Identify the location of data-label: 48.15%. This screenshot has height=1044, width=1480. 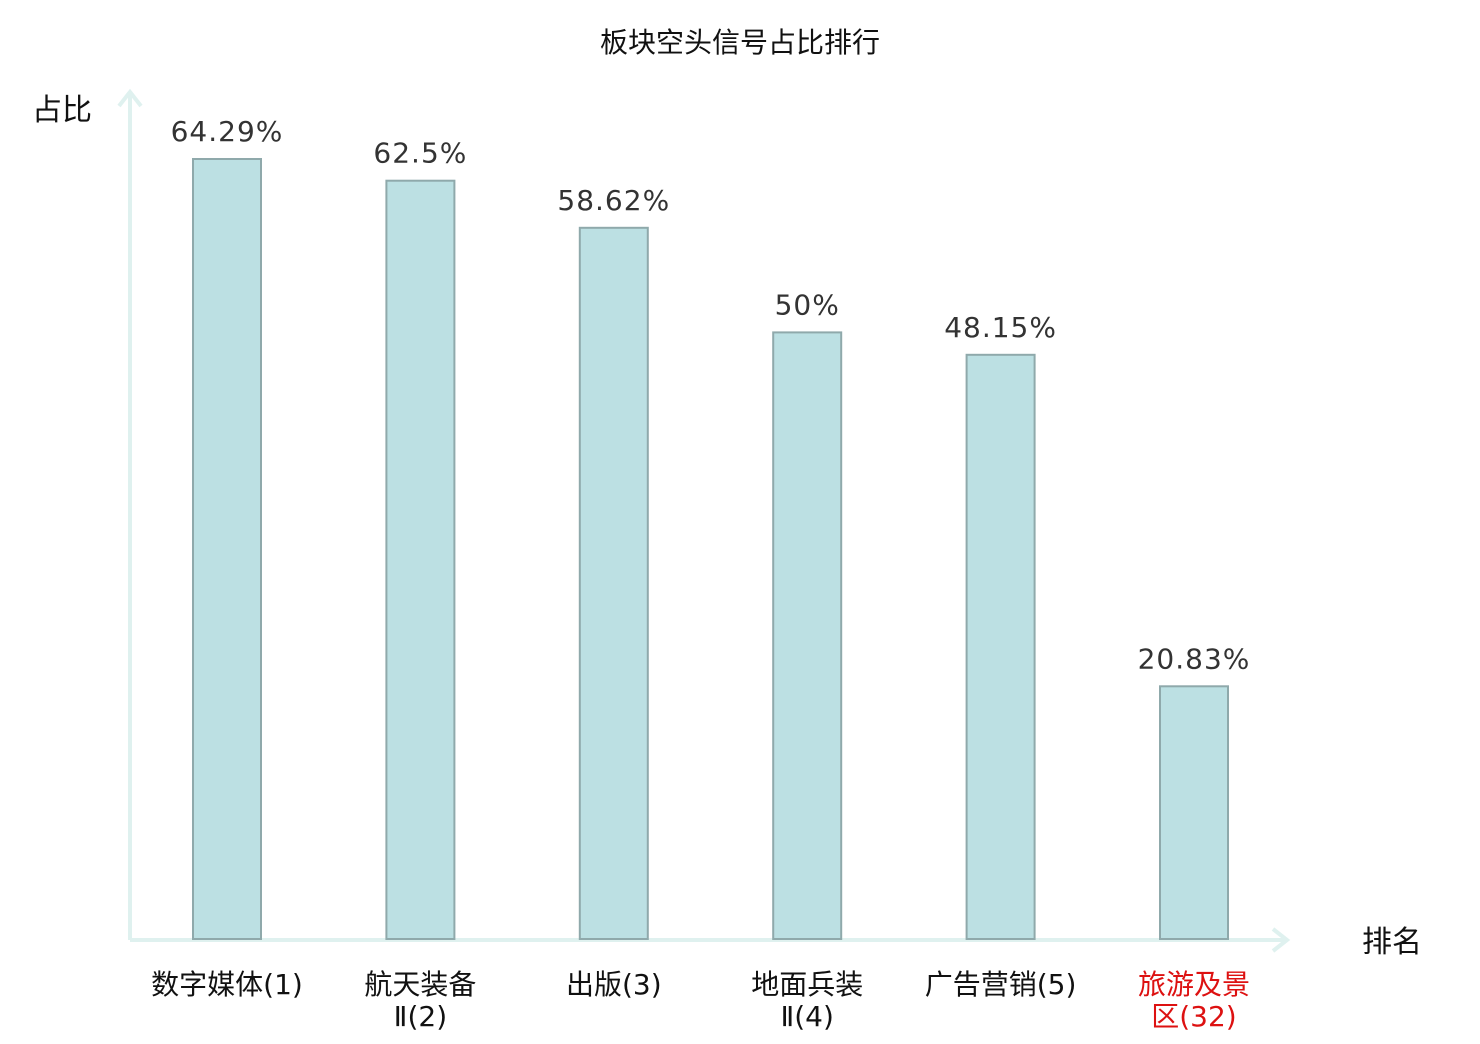
(1000, 327).